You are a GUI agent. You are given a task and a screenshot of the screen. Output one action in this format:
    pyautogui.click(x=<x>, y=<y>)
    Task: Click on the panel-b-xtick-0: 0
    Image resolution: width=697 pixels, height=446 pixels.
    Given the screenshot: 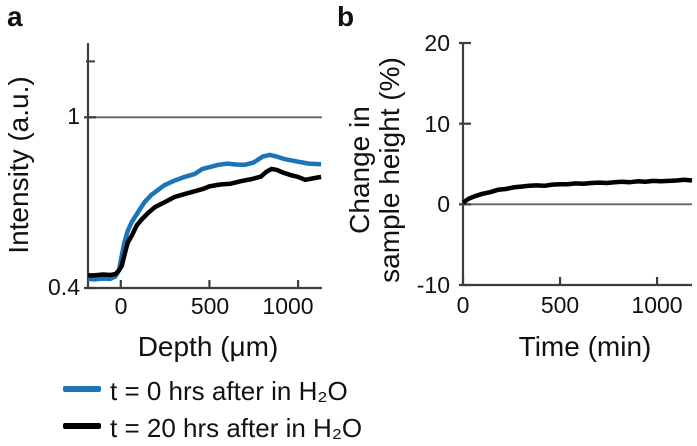 What is the action you would take?
    pyautogui.click(x=463, y=305)
    